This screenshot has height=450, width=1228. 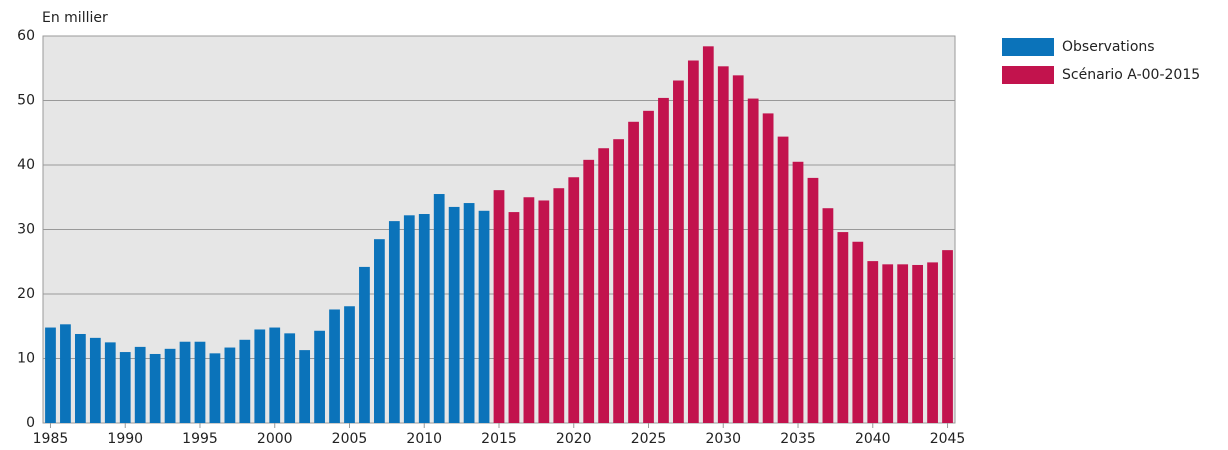 What do you see at coordinates (26, 359) in the screenshot?
I see `y-tick-label: 10` at bounding box center [26, 359].